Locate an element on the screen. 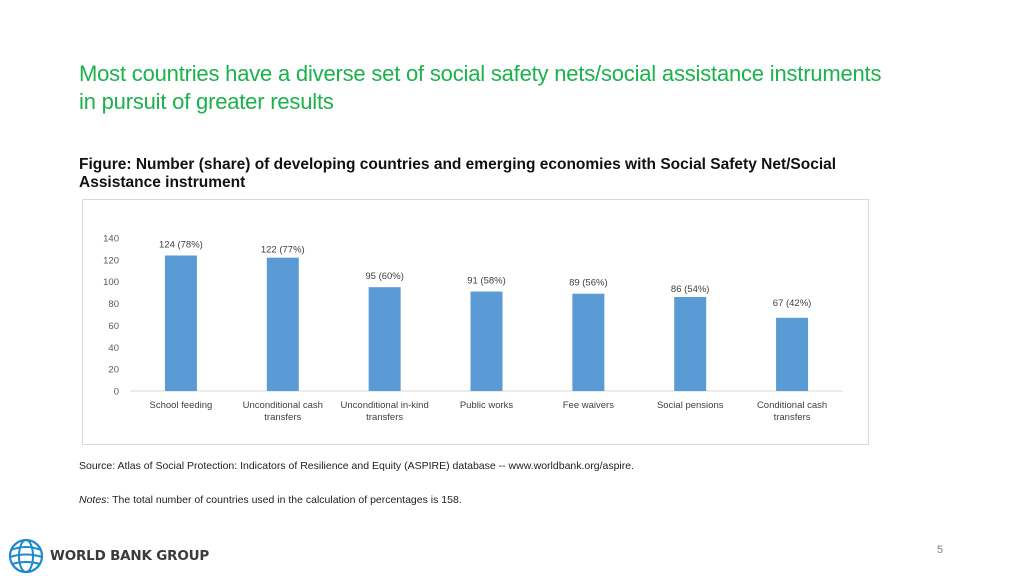  bar-data-label: 86 (54%) is located at coordinates (690, 289).